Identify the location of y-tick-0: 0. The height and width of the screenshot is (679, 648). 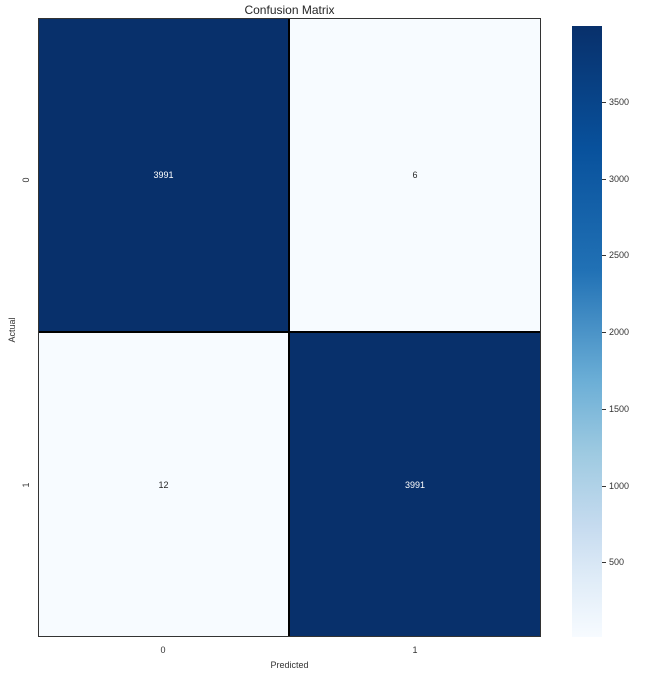
(26, 180).